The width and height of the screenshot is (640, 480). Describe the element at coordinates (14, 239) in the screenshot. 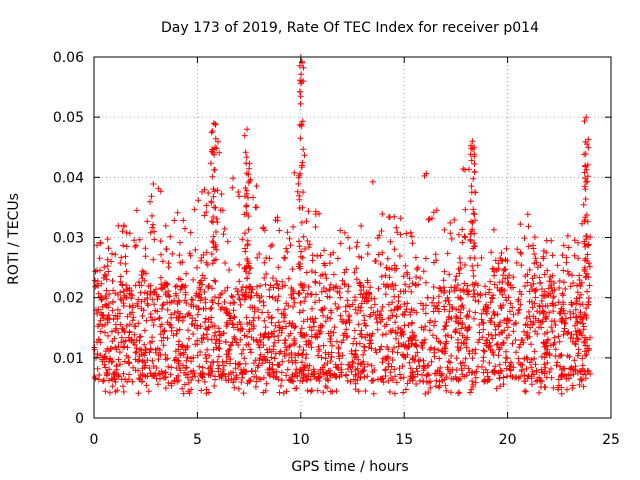

I see `y-axis-label: ROTI / TECUs` at that location.